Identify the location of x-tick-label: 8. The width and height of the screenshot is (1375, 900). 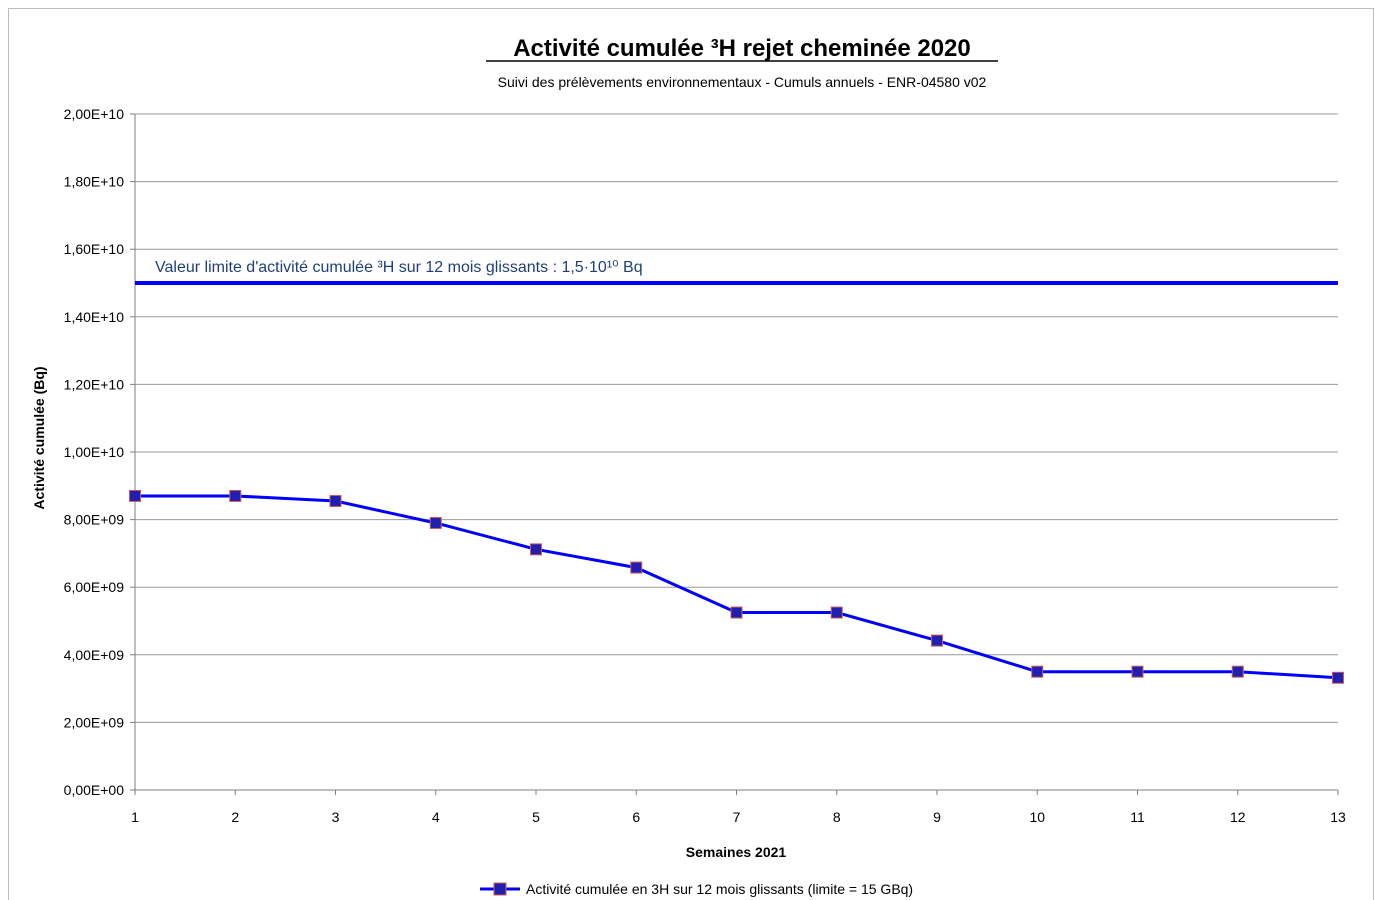
(837, 817).